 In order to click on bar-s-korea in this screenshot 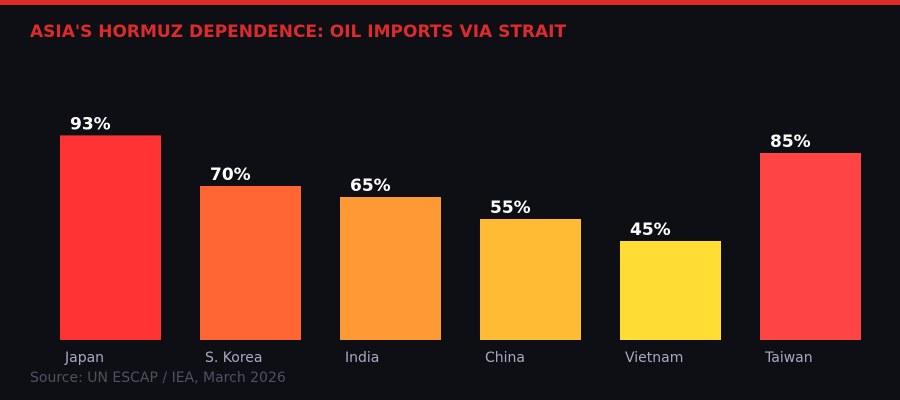, I will do `click(250, 263)`.